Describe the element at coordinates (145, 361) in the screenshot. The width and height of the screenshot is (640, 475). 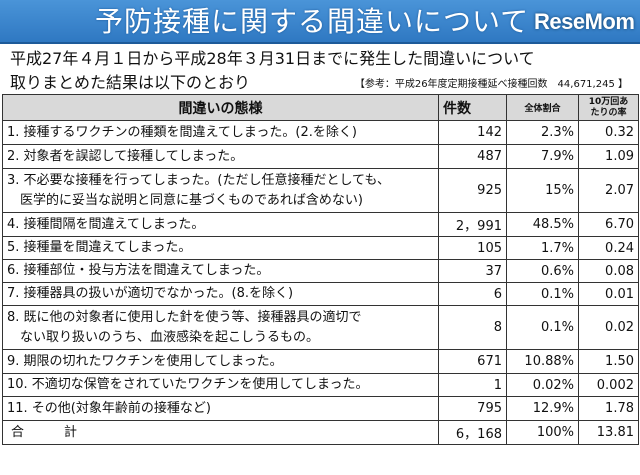
I see `manner-line: 9. 期限の切れたワクチンを使用してしまった。` at that location.